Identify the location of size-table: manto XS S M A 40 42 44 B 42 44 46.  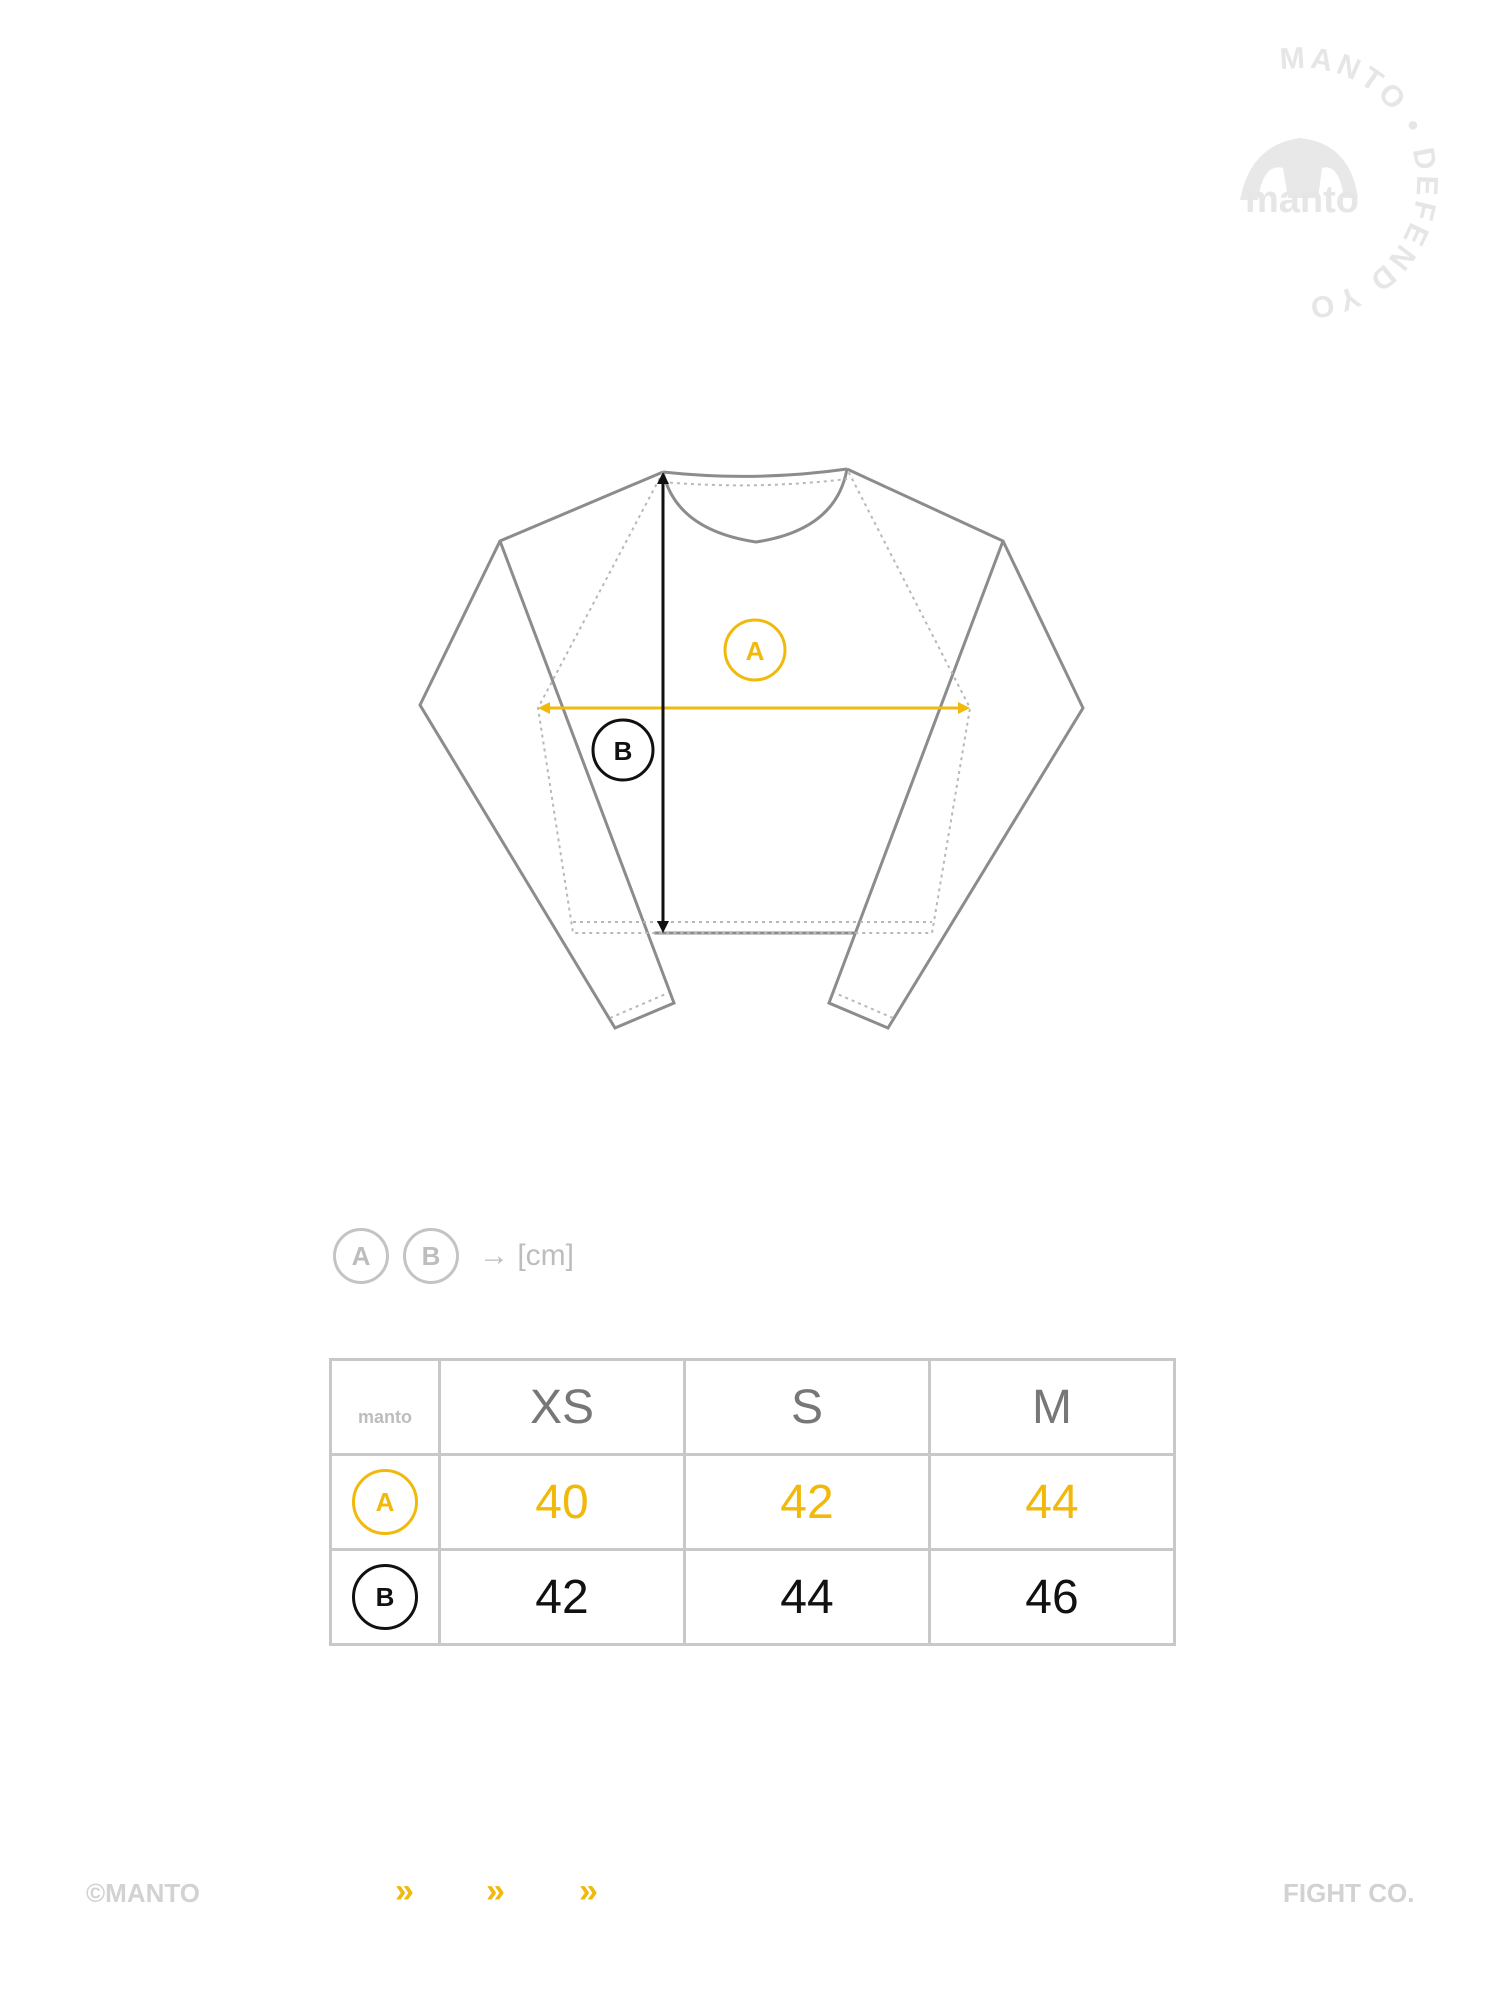
(752, 1502).